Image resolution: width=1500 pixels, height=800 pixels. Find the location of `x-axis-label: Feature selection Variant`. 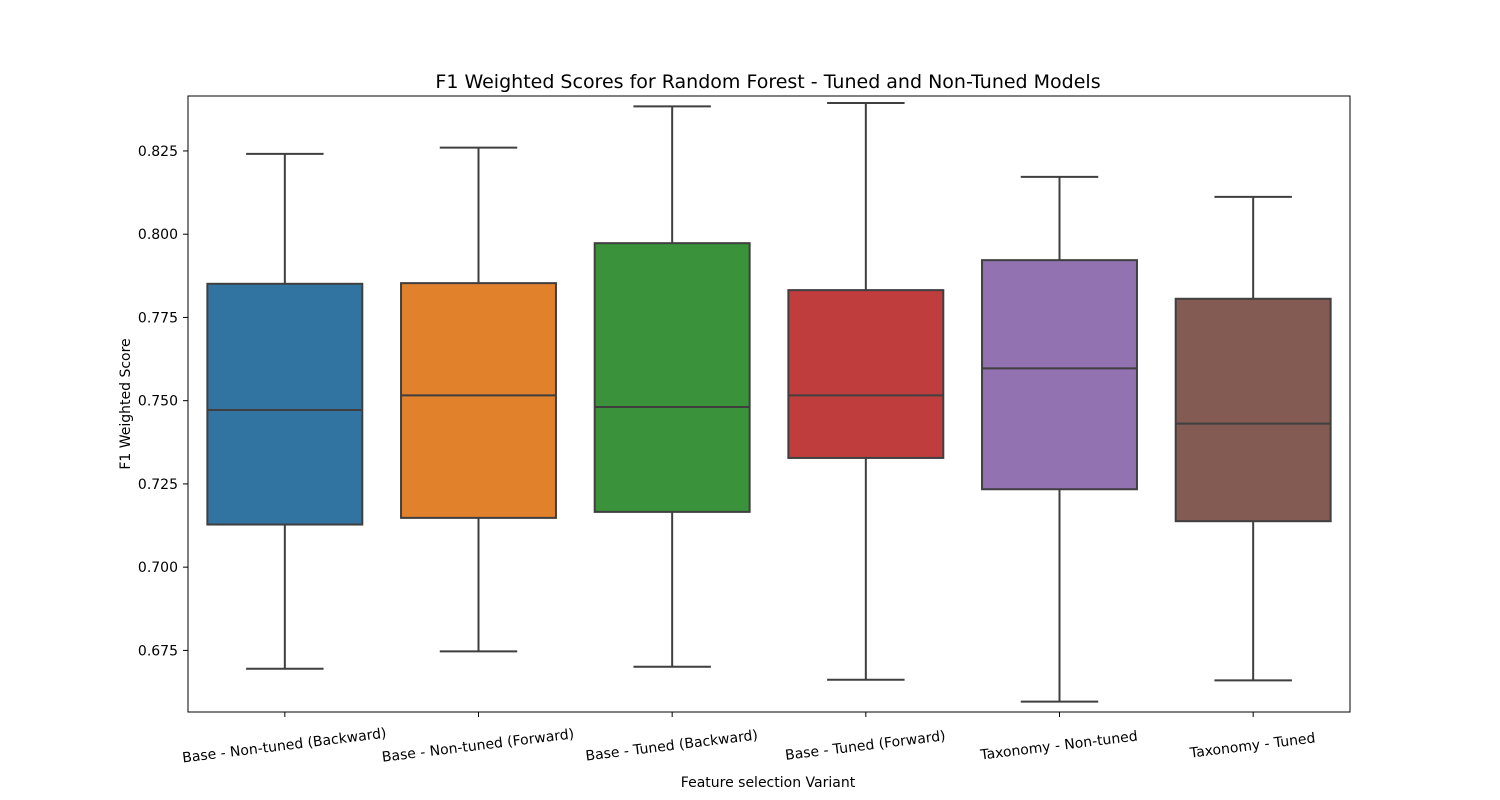

x-axis-label: Feature selection Variant is located at coordinates (768, 783).